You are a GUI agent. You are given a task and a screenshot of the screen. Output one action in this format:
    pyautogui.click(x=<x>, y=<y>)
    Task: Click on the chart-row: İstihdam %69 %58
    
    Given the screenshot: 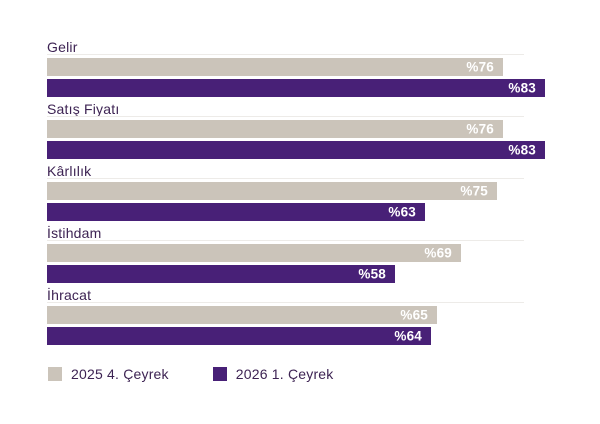 What is the action you would take?
    pyautogui.click(x=300, y=257)
    